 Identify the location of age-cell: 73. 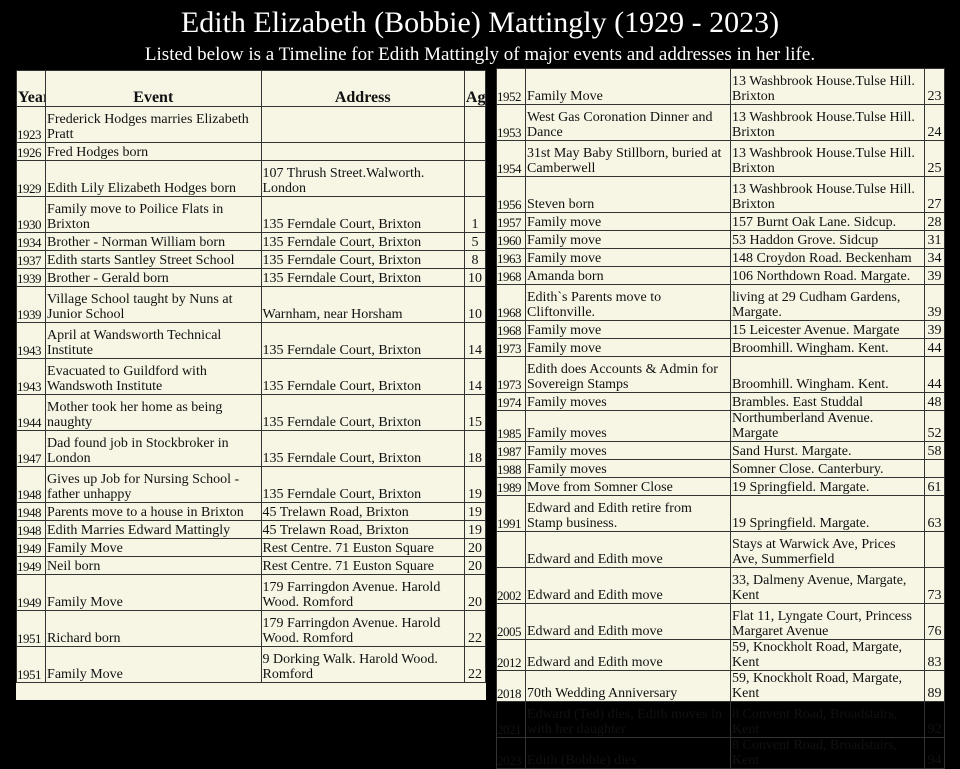
(934, 585).